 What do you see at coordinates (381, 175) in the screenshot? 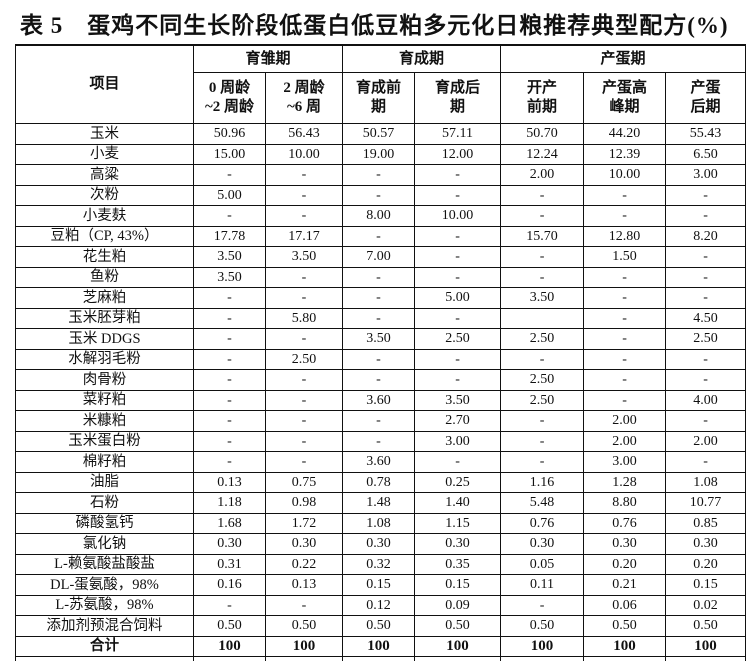
I see `table-row: 高粱 - - - -2.00 10.00 3.00` at bounding box center [381, 175].